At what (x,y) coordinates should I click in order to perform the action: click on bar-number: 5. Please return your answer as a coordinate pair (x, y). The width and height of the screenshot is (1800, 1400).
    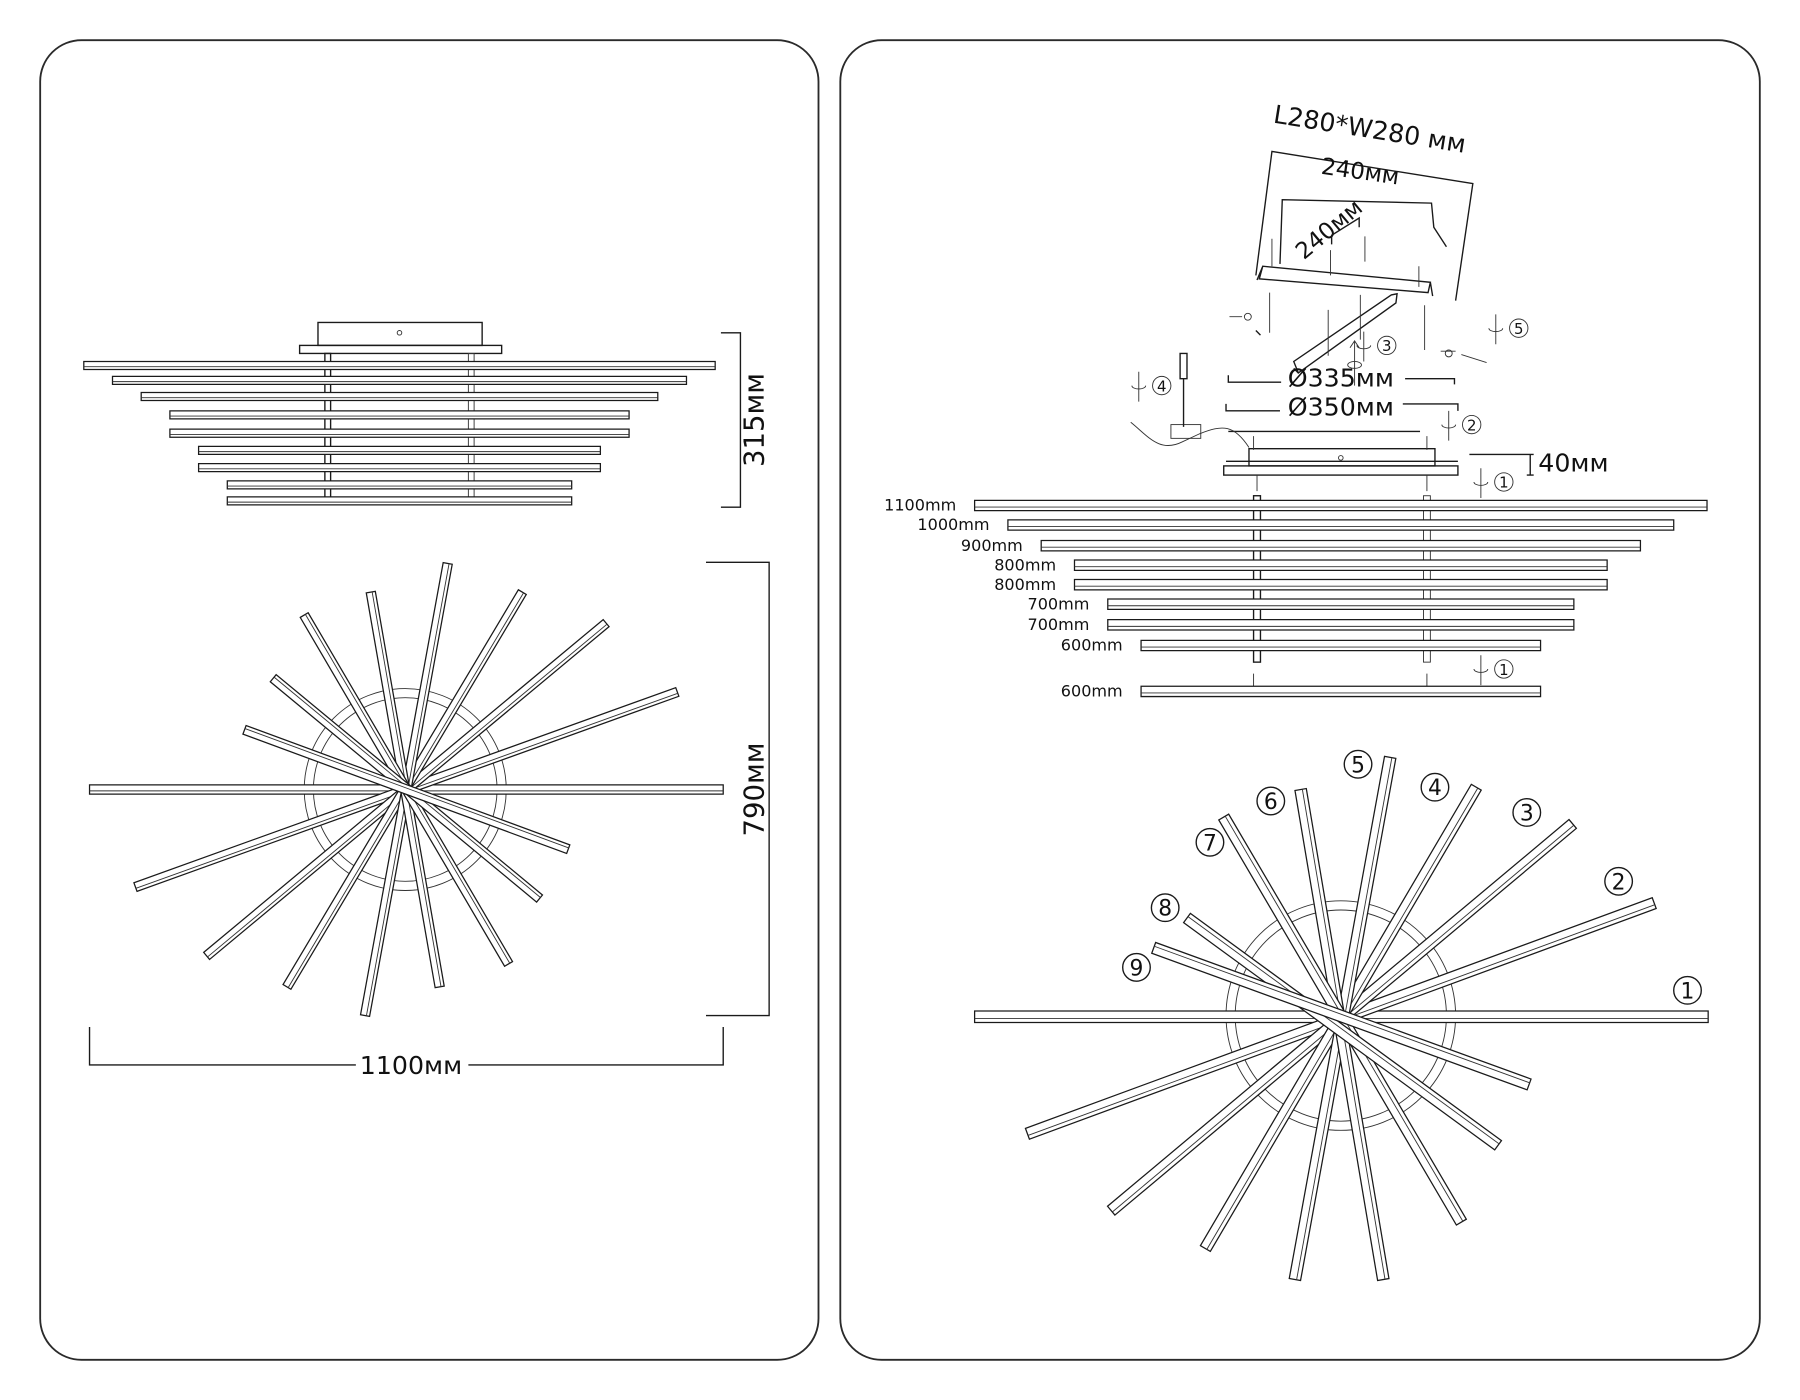
    Looking at the image, I should click on (1358, 765).